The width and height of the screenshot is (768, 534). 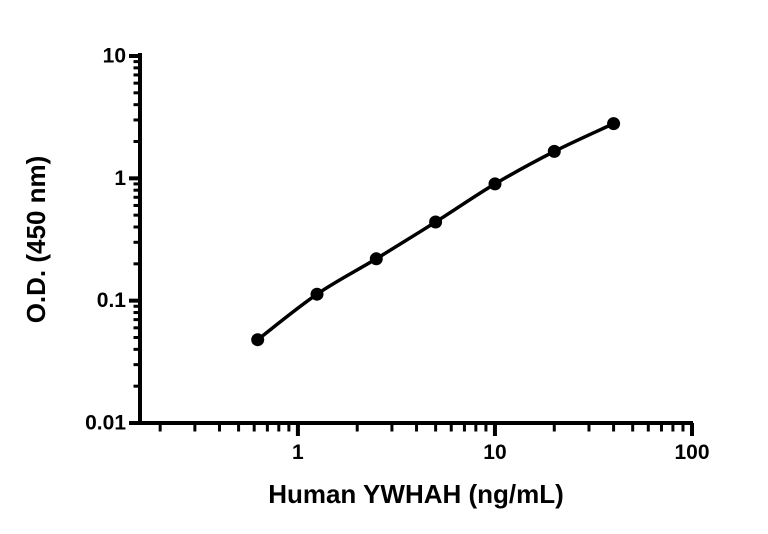 What do you see at coordinates (112, 300) in the screenshot?
I see `y-tick-label: 0.1` at bounding box center [112, 300].